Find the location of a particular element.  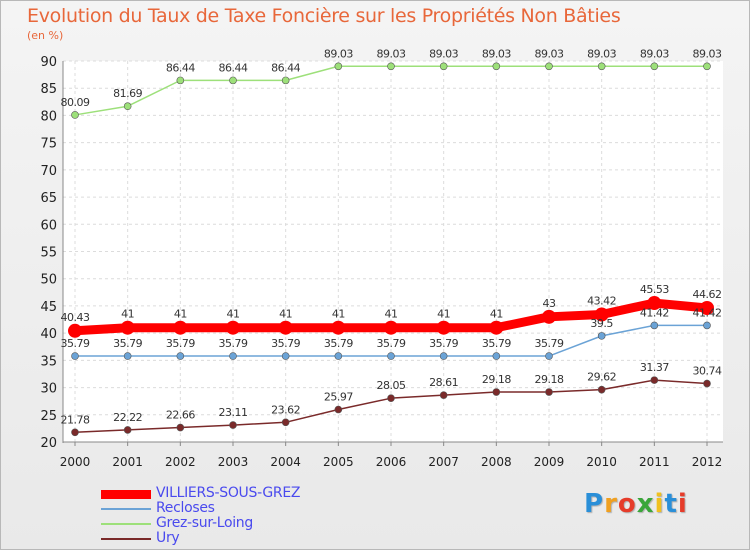

data-label: 22.66 is located at coordinates (180, 415).